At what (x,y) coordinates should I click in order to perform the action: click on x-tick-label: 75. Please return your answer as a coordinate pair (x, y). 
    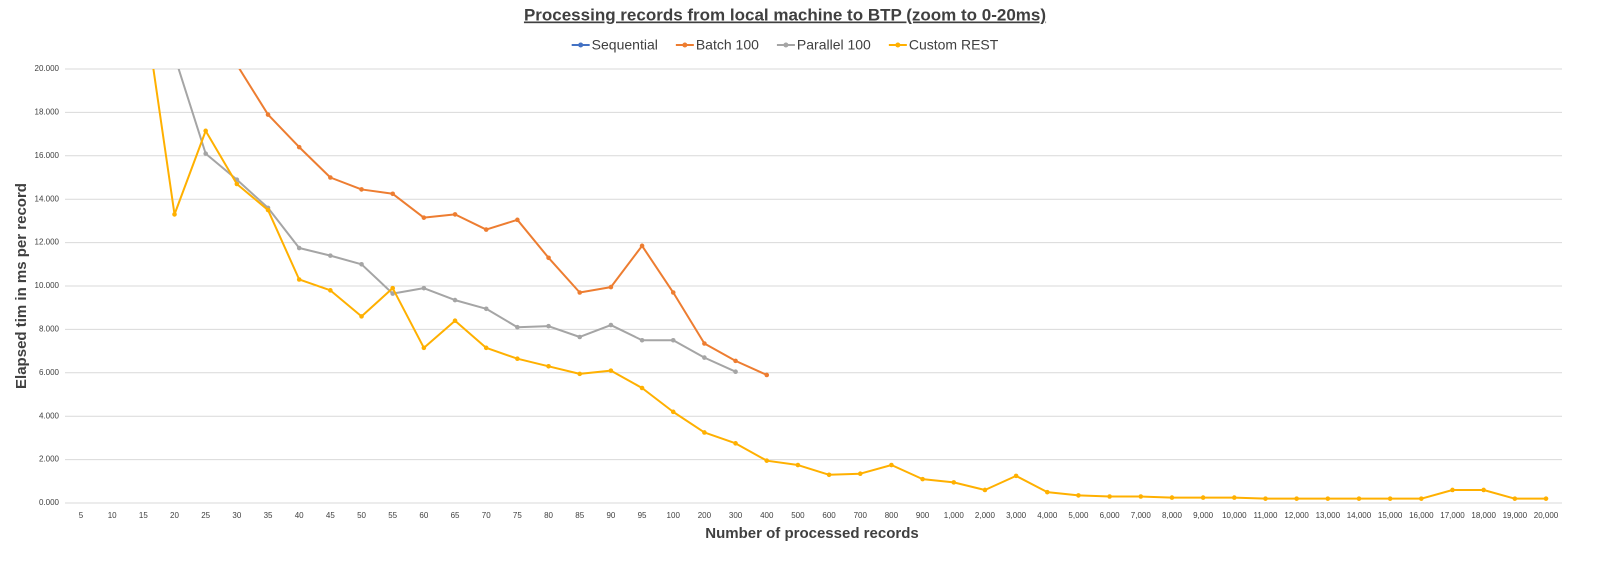
    Looking at the image, I should click on (517, 515).